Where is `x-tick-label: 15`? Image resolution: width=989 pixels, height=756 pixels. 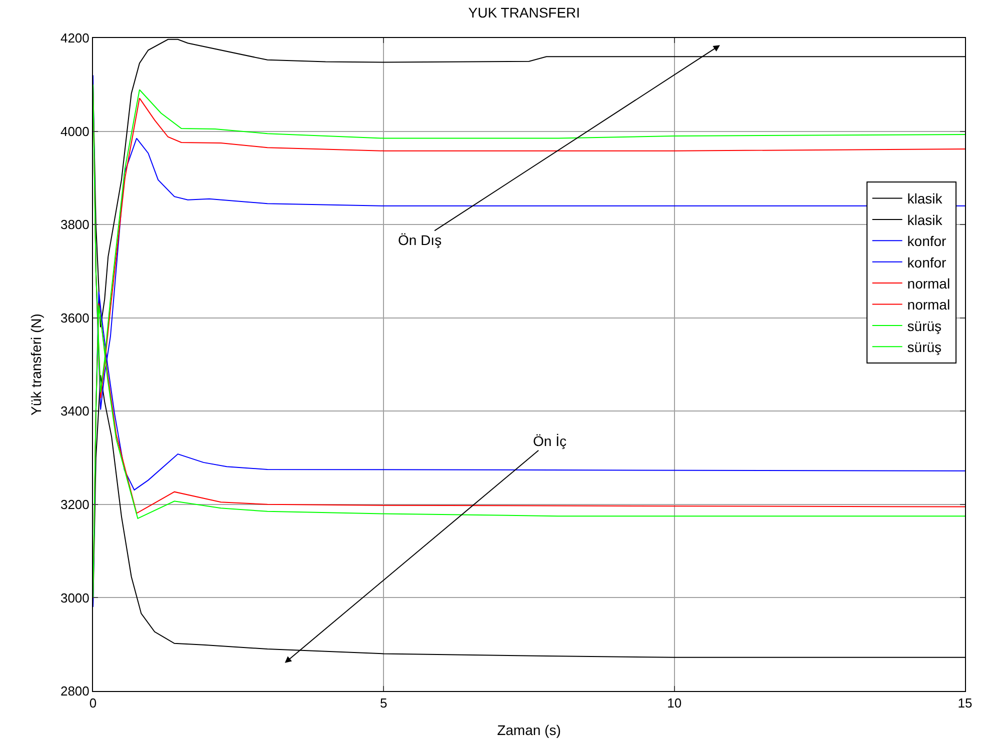 x-tick-label: 15 is located at coordinates (965, 703).